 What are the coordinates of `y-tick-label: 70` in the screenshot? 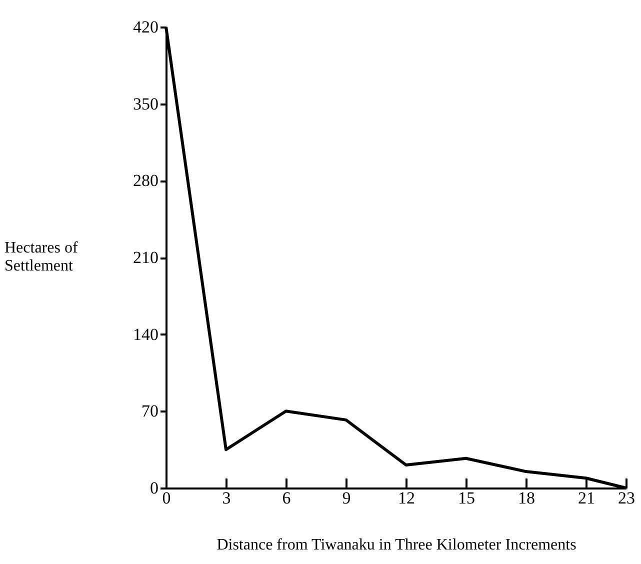 It's located at (150, 411).